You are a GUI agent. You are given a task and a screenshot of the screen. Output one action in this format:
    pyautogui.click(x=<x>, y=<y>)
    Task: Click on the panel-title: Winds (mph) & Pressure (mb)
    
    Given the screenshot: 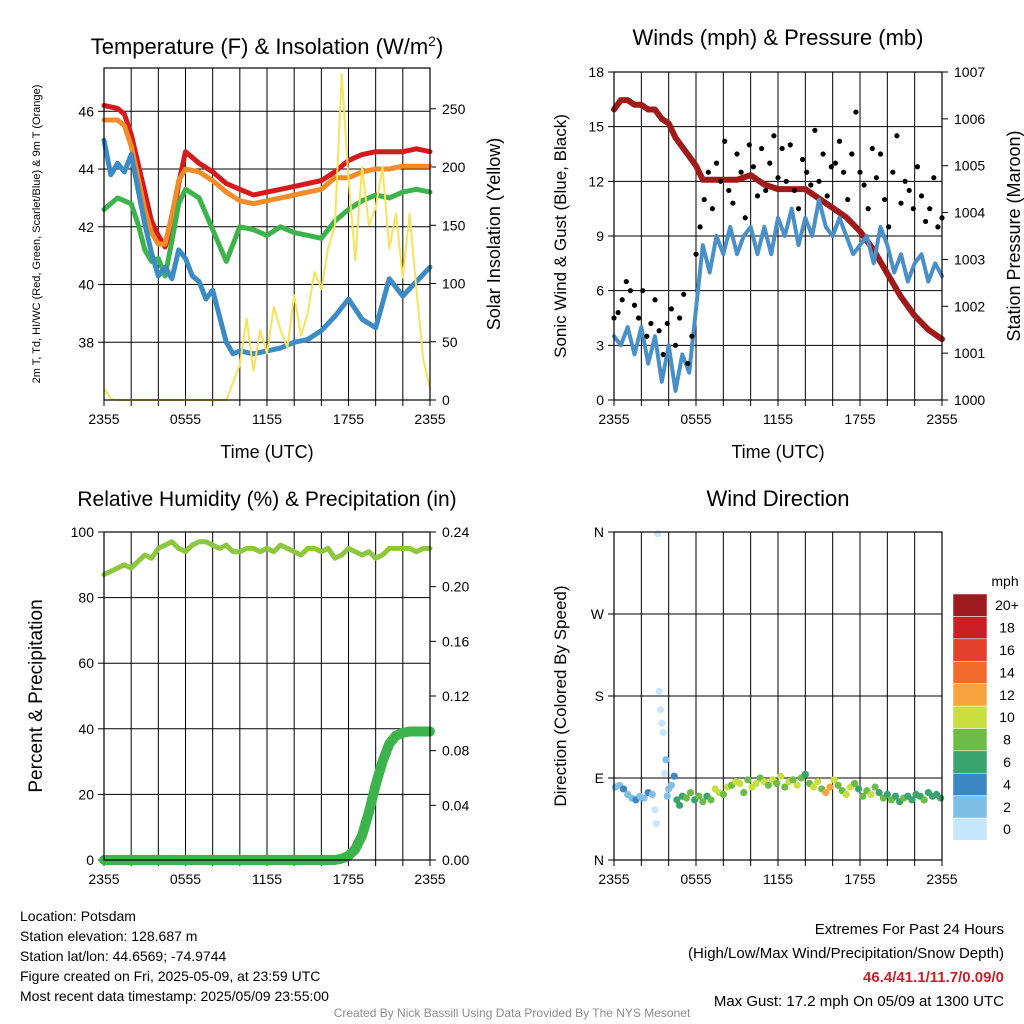 What is the action you would take?
    pyautogui.click(x=778, y=37)
    